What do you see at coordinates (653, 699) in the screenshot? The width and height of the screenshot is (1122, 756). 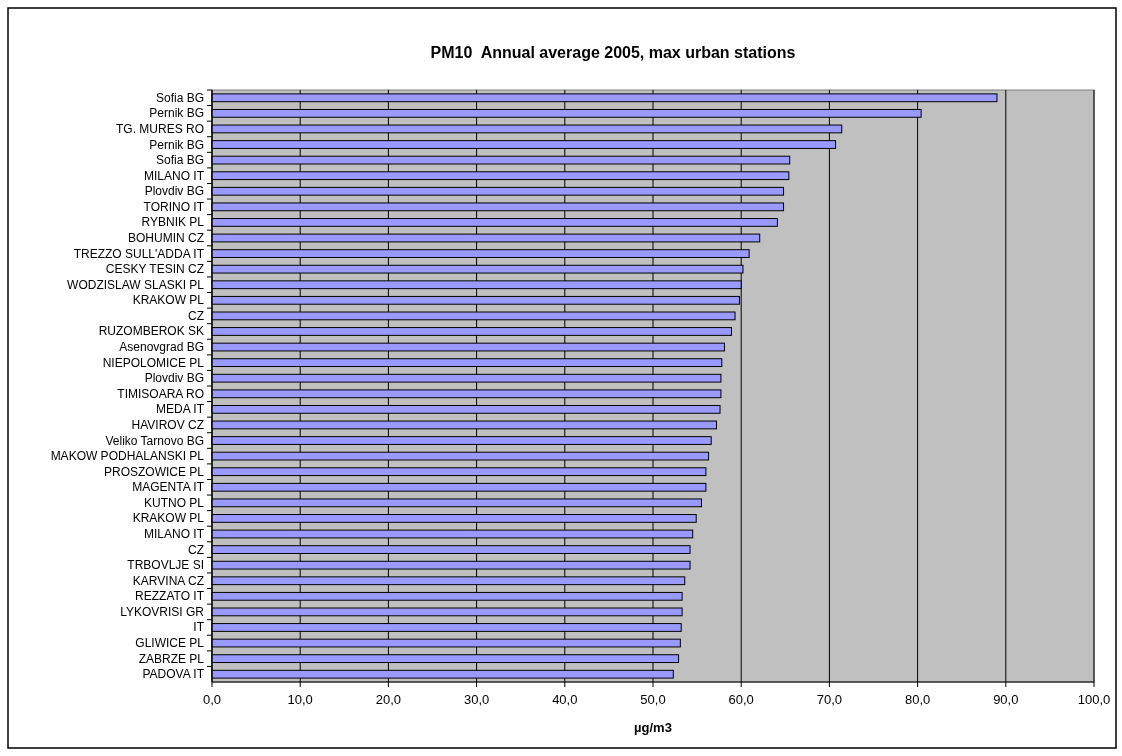 I see `x-tick-label: 50,0` at bounding box center [653, 699].